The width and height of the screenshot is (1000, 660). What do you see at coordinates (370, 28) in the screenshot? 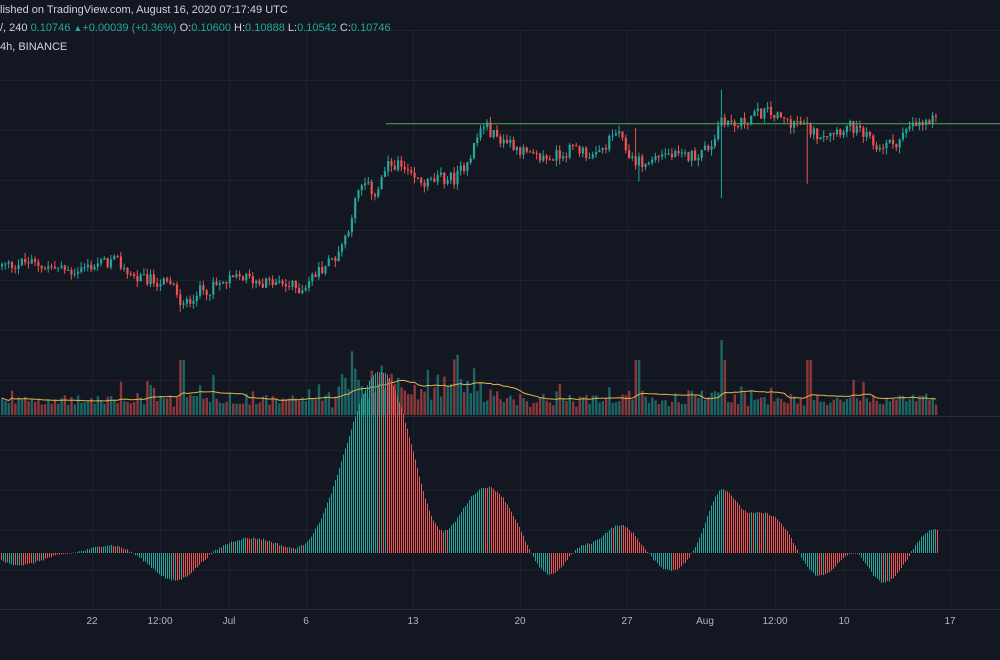
I see `close-value: 0.10746` at bounding box center [370, 28].